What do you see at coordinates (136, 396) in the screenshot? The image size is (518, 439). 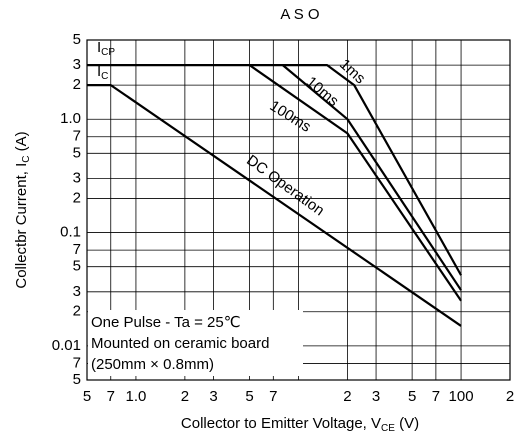 I see `x-tick-label: 1.0` at bounding box center [136, 396].